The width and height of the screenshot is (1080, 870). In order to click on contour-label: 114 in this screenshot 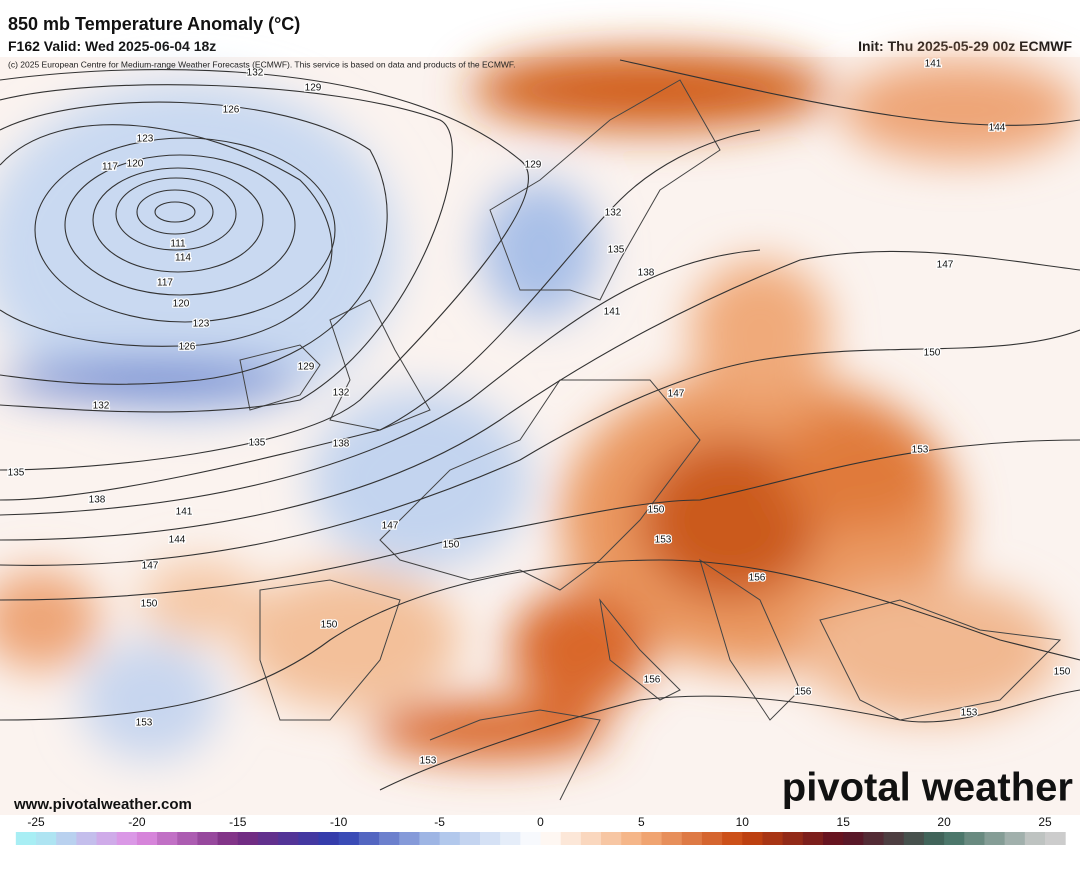, I will do `click(183, 258)`.